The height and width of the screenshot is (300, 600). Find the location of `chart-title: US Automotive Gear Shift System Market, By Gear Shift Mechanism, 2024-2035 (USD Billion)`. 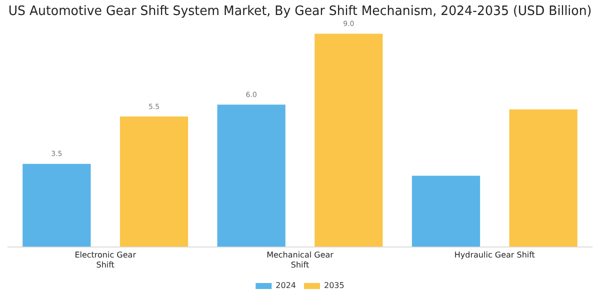

chart-title: US Automotive Gear Shift System Market, By Gear Shift Mechanism, 2024-2035 (USD Billion) is located at coordinates (300, 12).